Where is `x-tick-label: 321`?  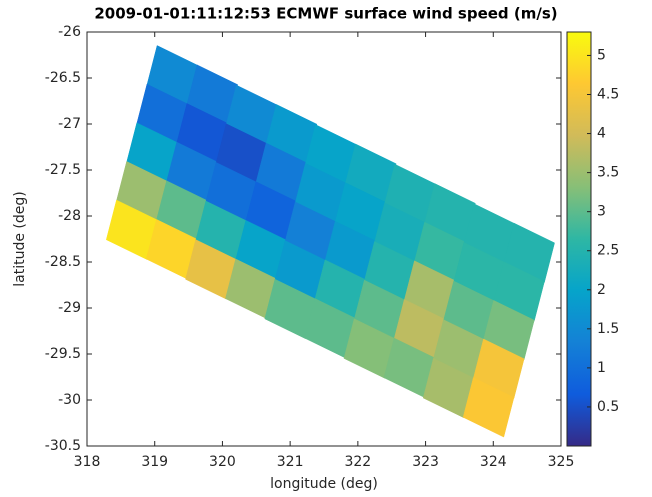
x-tick-label: 321 is located at coordinates (290, 462).